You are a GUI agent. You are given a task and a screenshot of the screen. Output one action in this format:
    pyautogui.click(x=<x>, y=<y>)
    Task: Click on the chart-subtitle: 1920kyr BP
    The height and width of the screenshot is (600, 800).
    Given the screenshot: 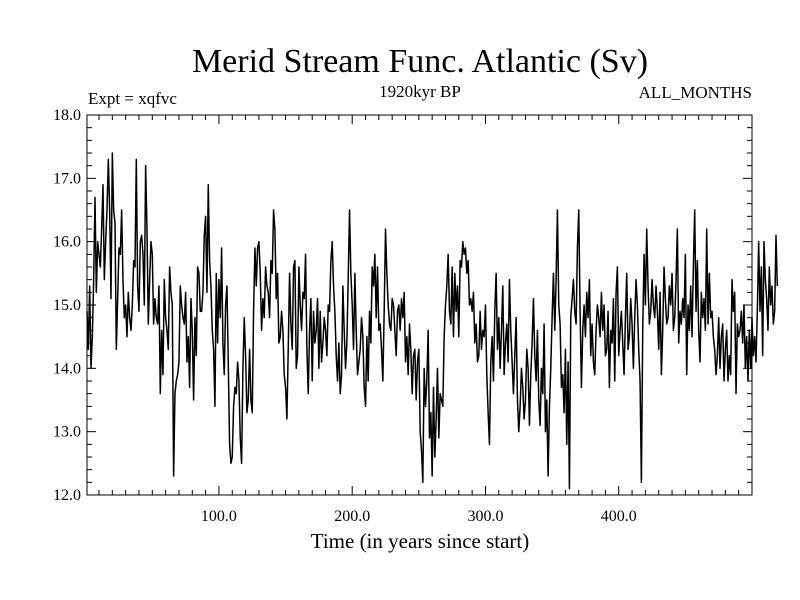 What is the action you would take?
    pyautogui.click(x=420, y=91)
    